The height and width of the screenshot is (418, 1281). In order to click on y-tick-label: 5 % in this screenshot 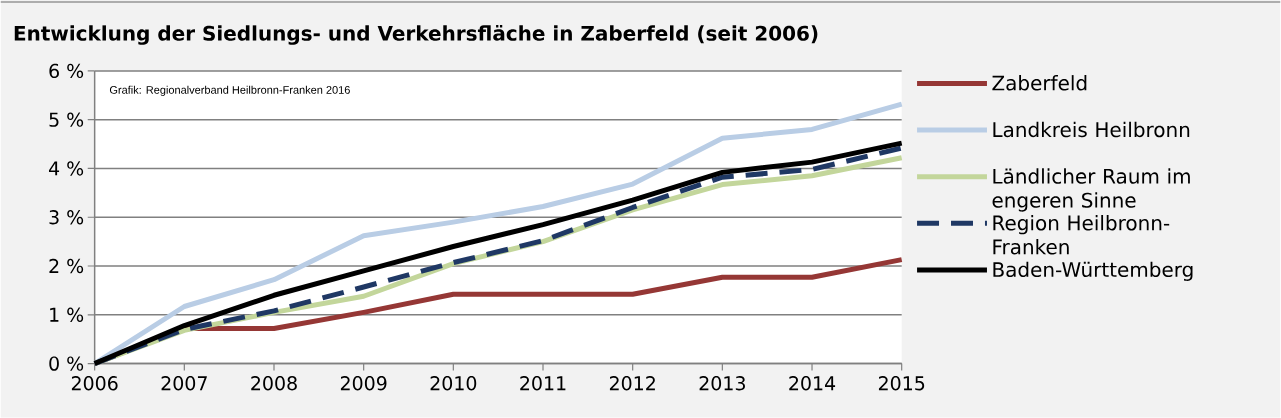, I will do `click(66, 120)`.